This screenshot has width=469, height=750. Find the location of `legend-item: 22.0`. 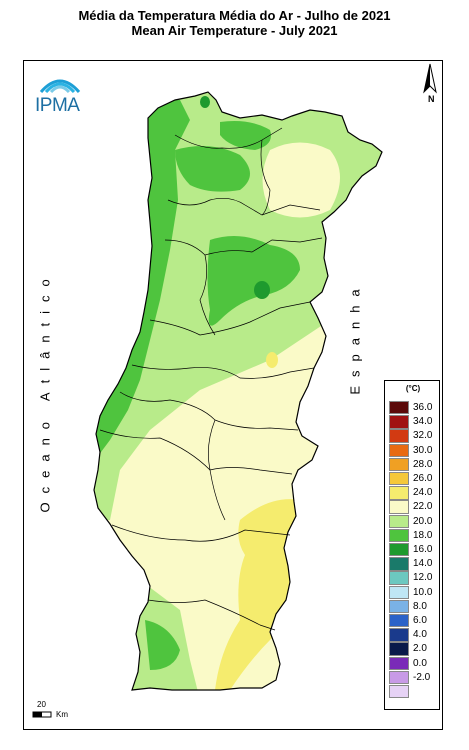

legend-item: 22.0 is located at coordinates (414, 507).